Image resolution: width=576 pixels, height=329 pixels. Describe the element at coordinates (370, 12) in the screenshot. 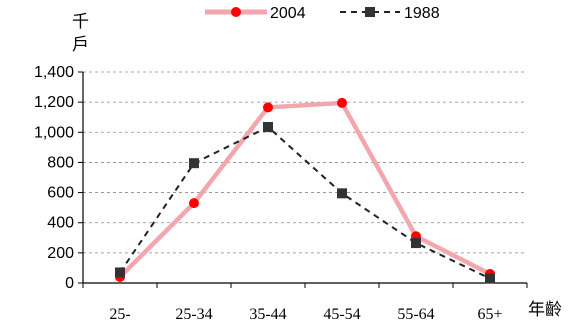

I see `legend-marker-1988` at that location.